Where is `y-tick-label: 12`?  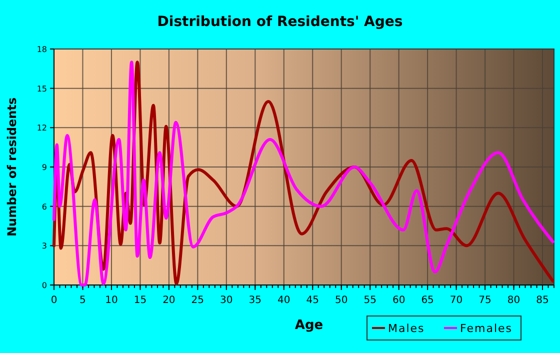 y-tick-label: 12 is located at coordinates (41, 128).